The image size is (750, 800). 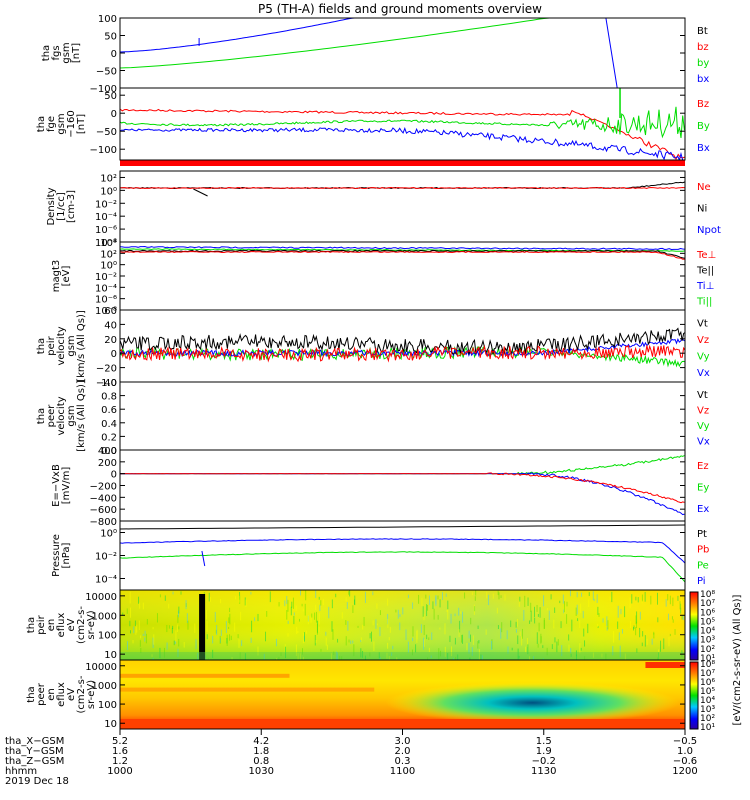 I want to click on y-tick-label: 10⁰, so click(x=108, y=266).